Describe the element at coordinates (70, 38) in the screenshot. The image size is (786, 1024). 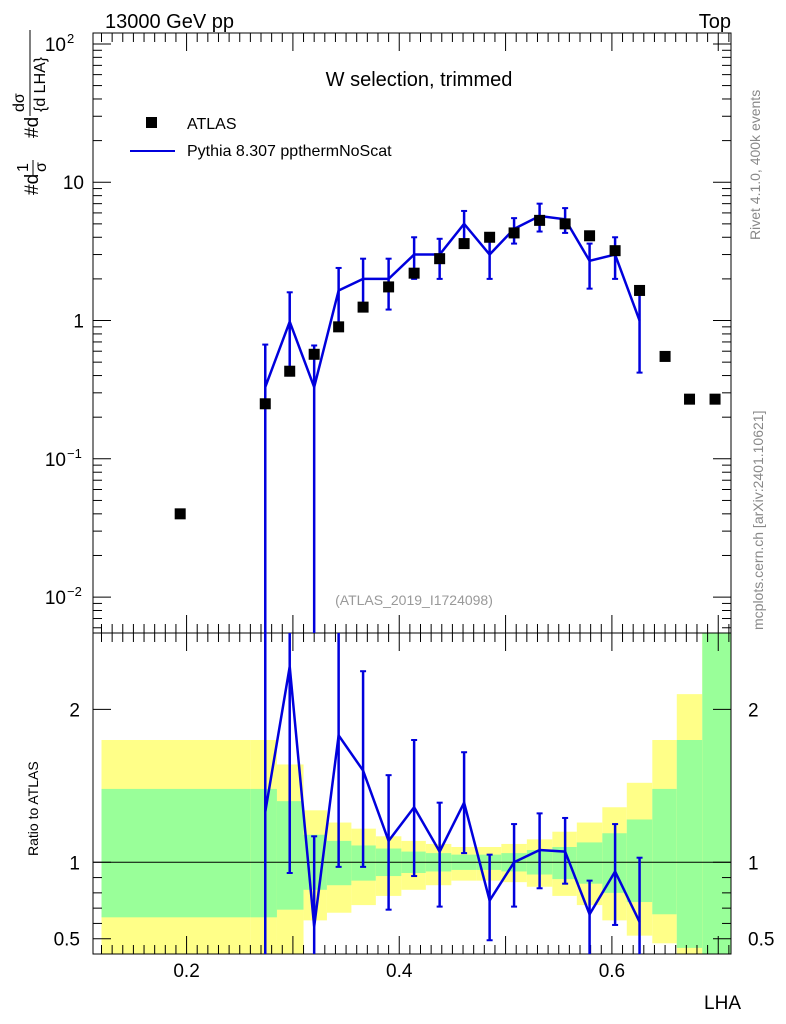
I see `main-ytick-exponent: 2` at that location.